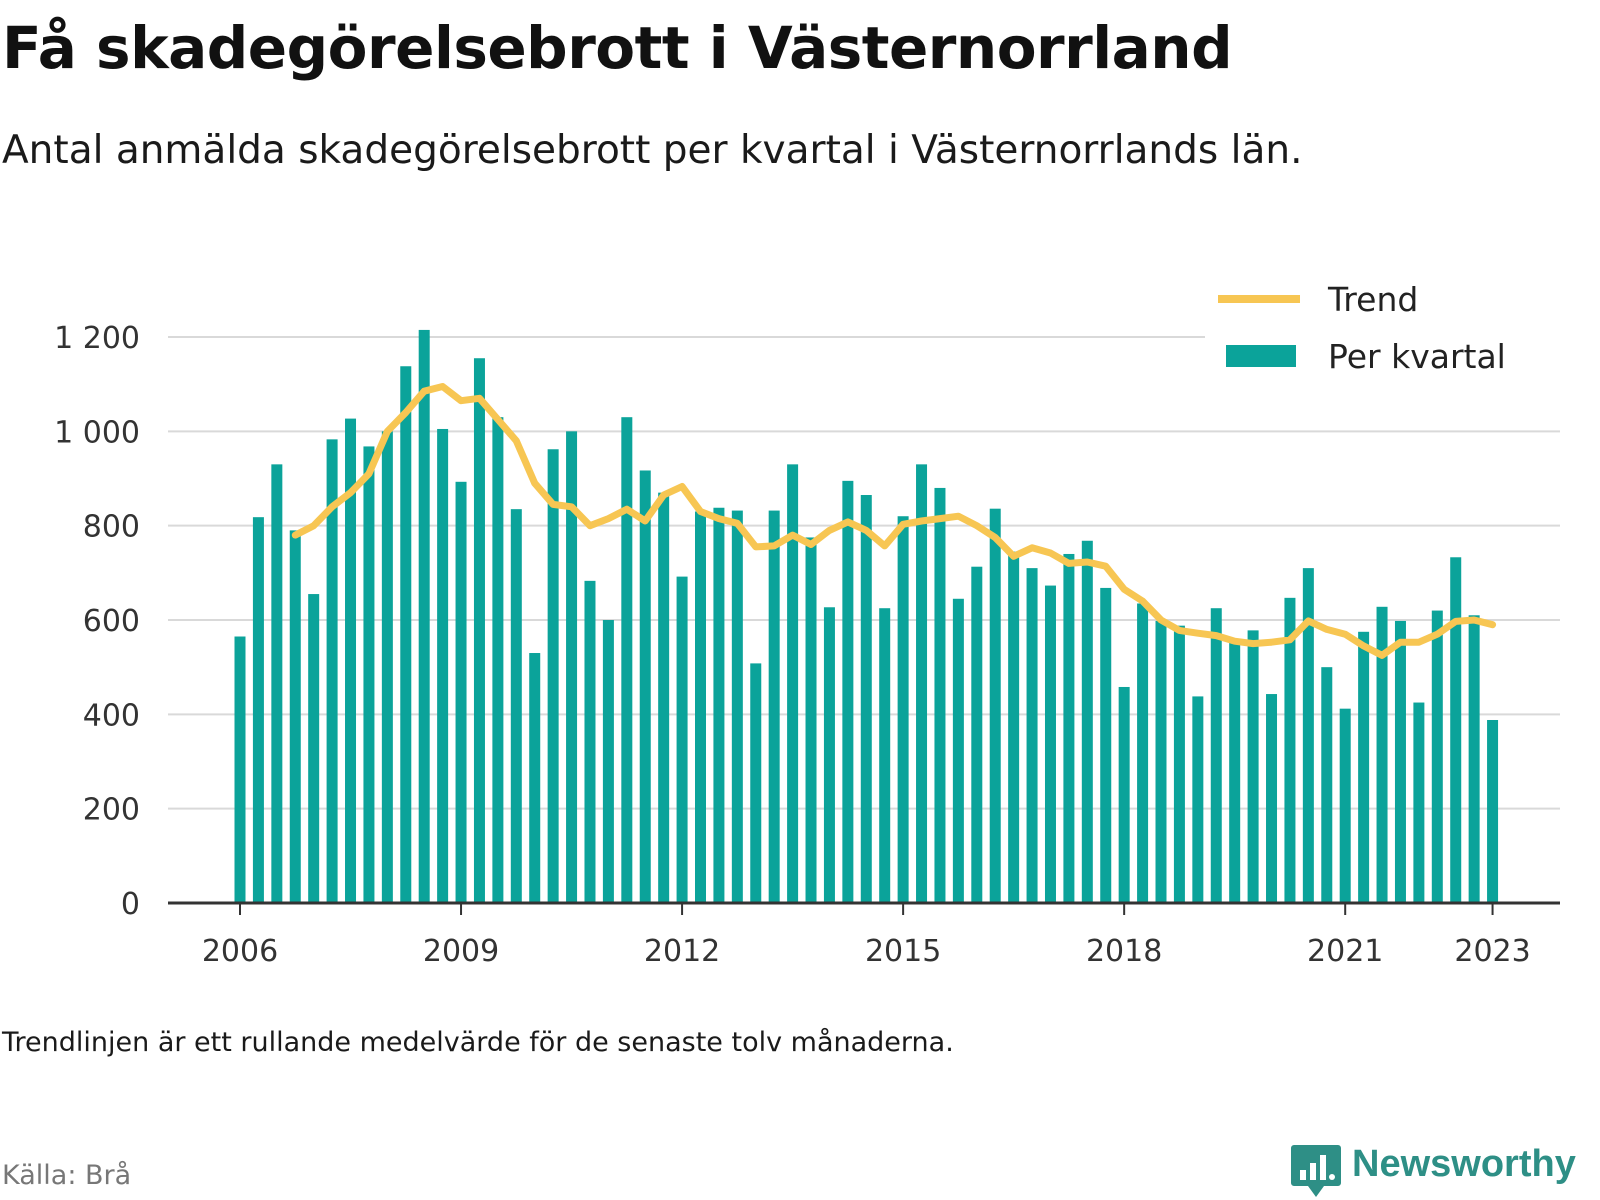 This screenshot has height=1200, width=1600. I want to click on legend-trend-label: Trend, so click(1372, 299).